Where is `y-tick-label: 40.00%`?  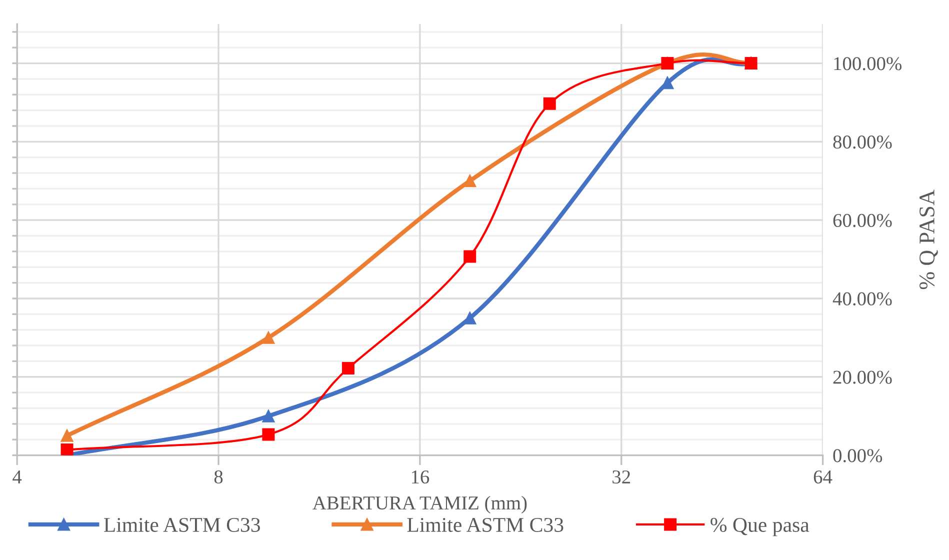
y-tick-label: 40.00% is located at coordinates (862, 299).